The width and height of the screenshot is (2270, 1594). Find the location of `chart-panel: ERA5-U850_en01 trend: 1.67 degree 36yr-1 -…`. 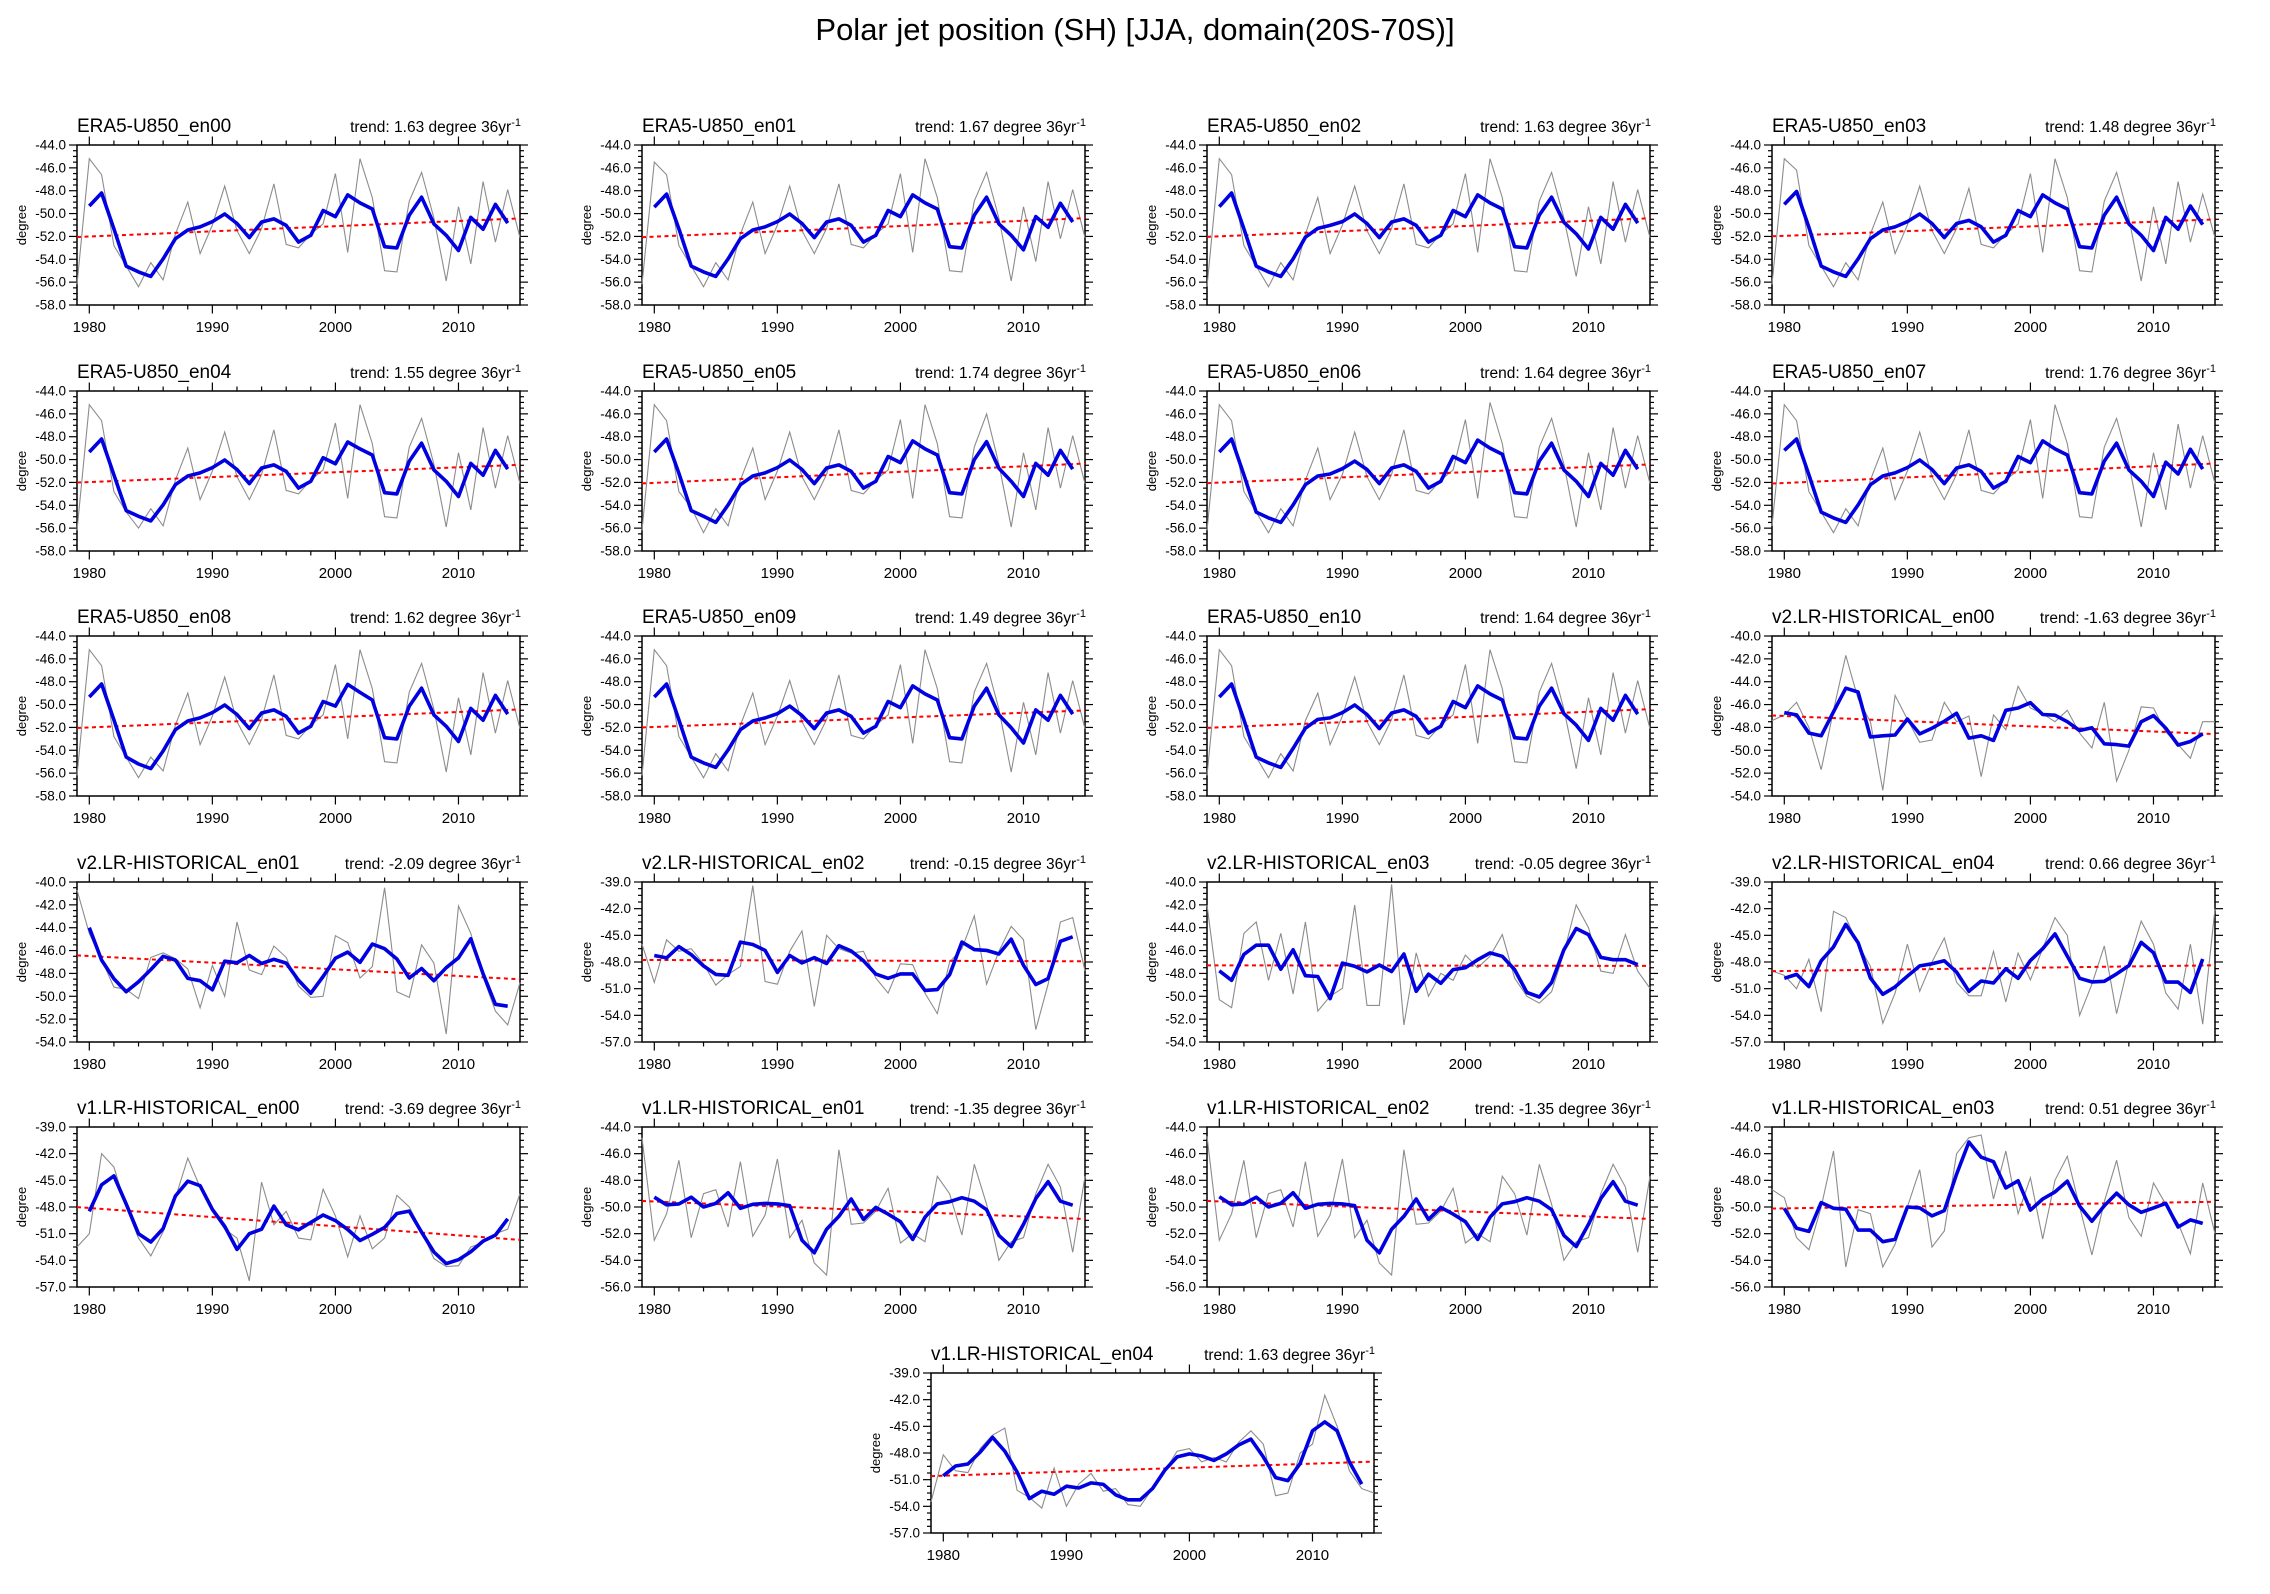

chart-panel: ERA5-U850_en01 trend: 1.67 degree 36yr-1 -… is located at coordinates (857, 227).